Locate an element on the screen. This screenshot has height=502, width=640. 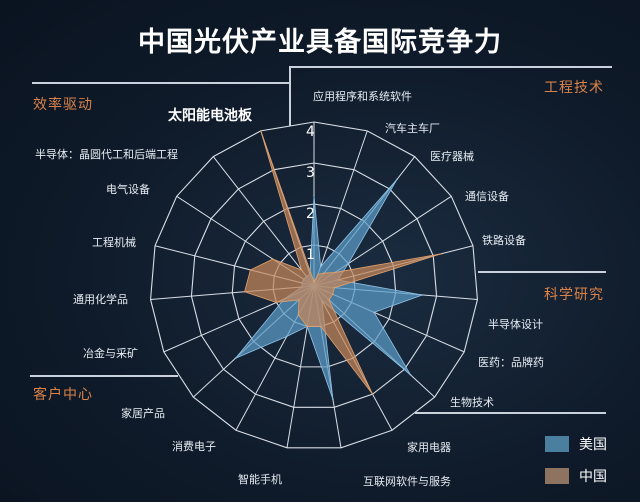
category-label: 智能手机 is located at coordinates (260, 479).